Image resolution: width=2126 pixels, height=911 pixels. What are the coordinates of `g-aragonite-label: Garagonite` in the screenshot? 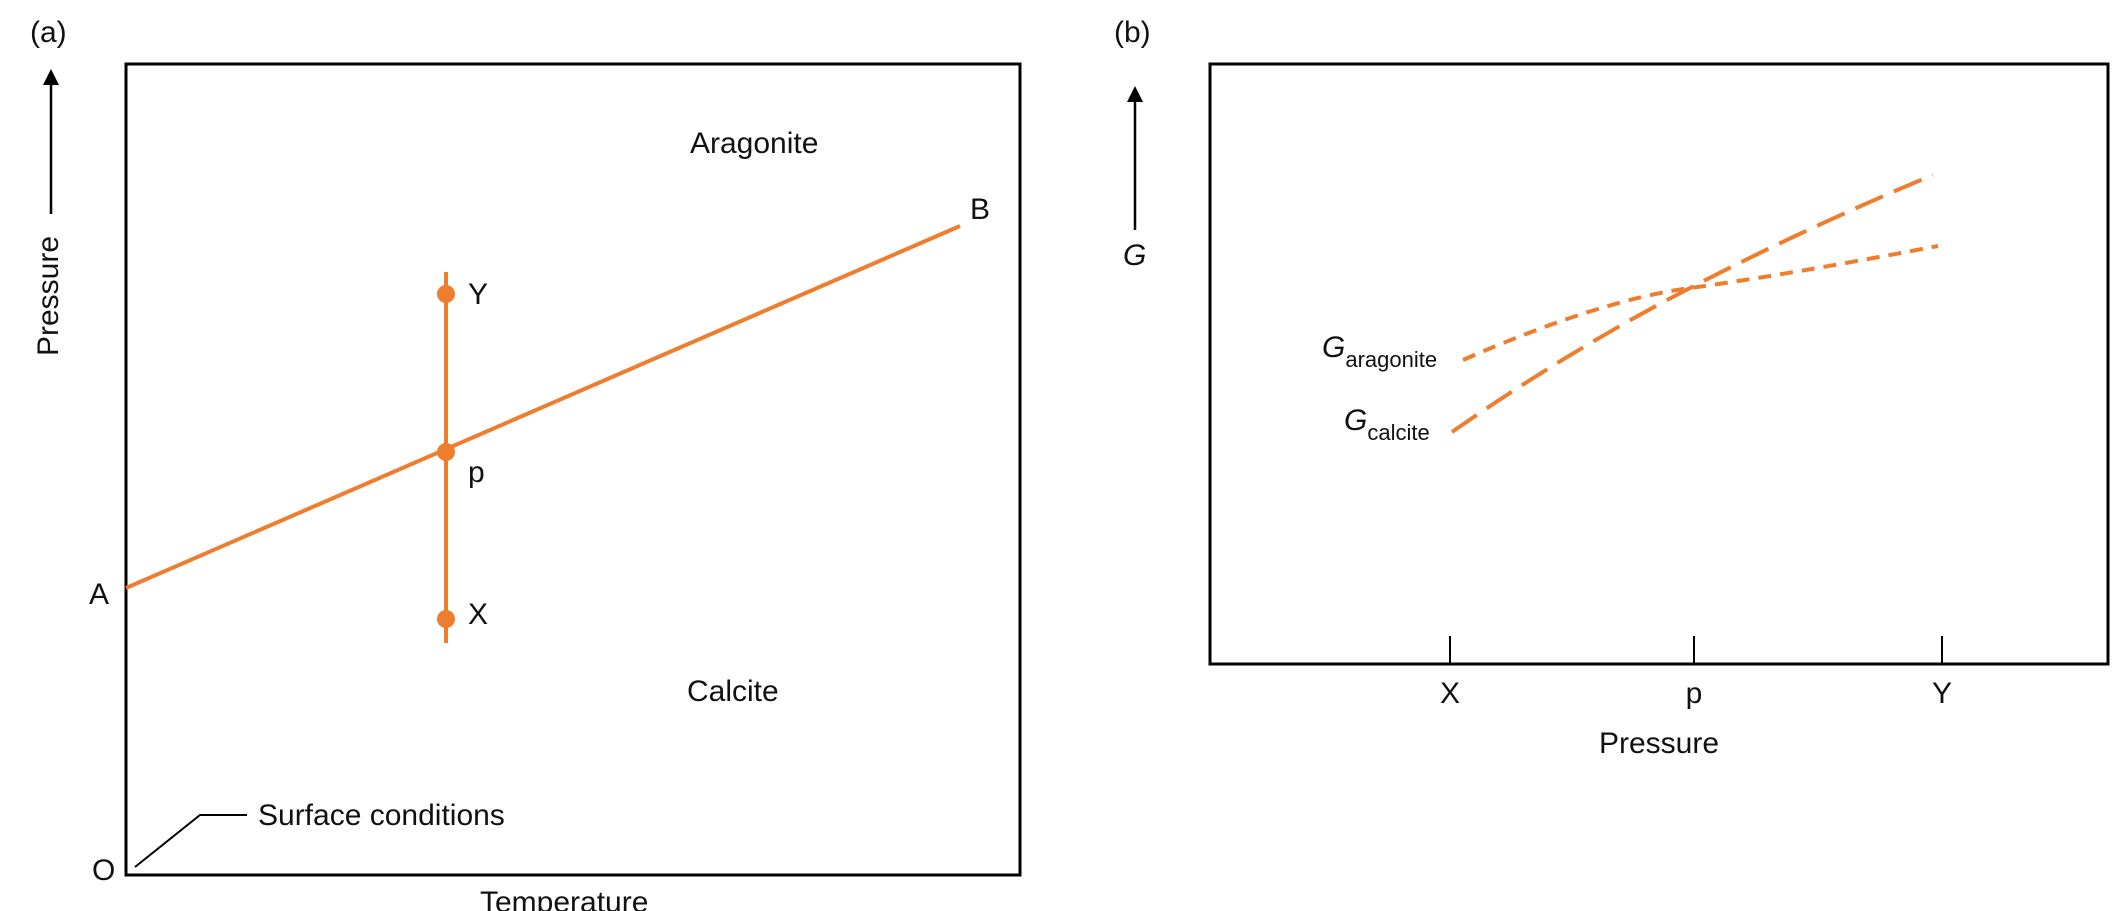 It's located at (1379, 351).